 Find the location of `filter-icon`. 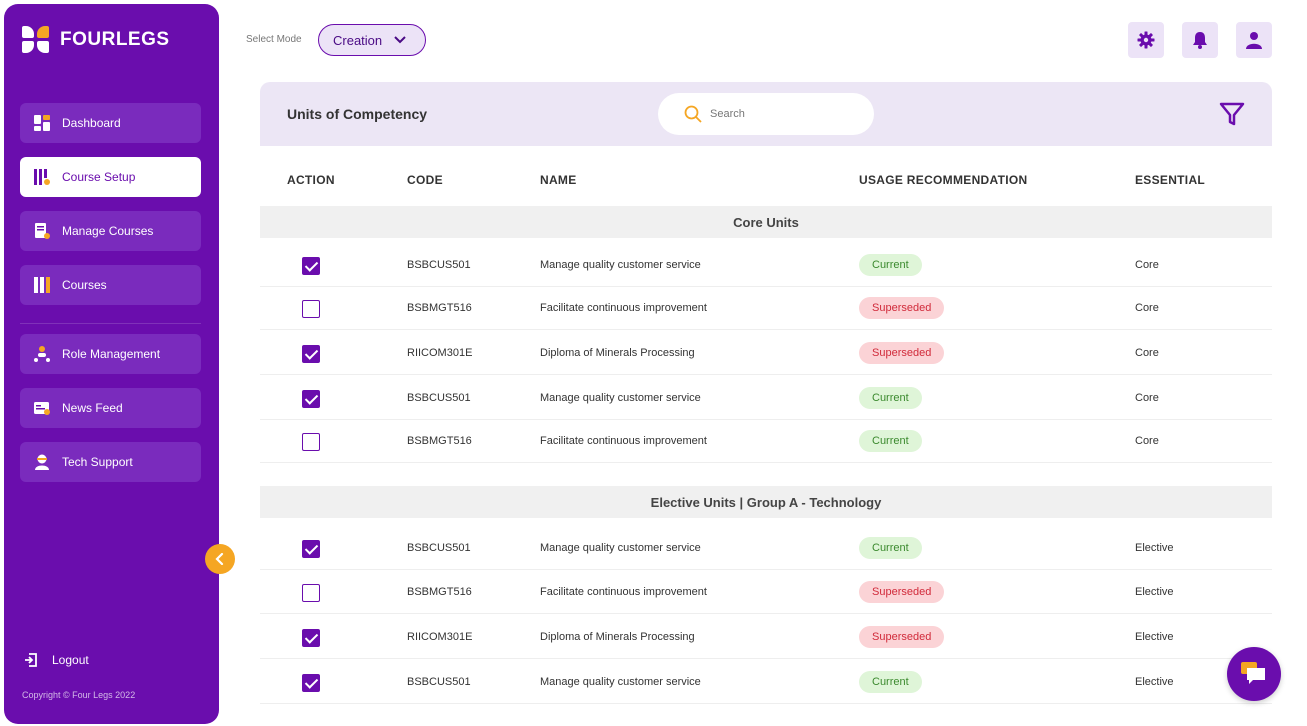

filter-icon is located at coordinates (1232, 114).